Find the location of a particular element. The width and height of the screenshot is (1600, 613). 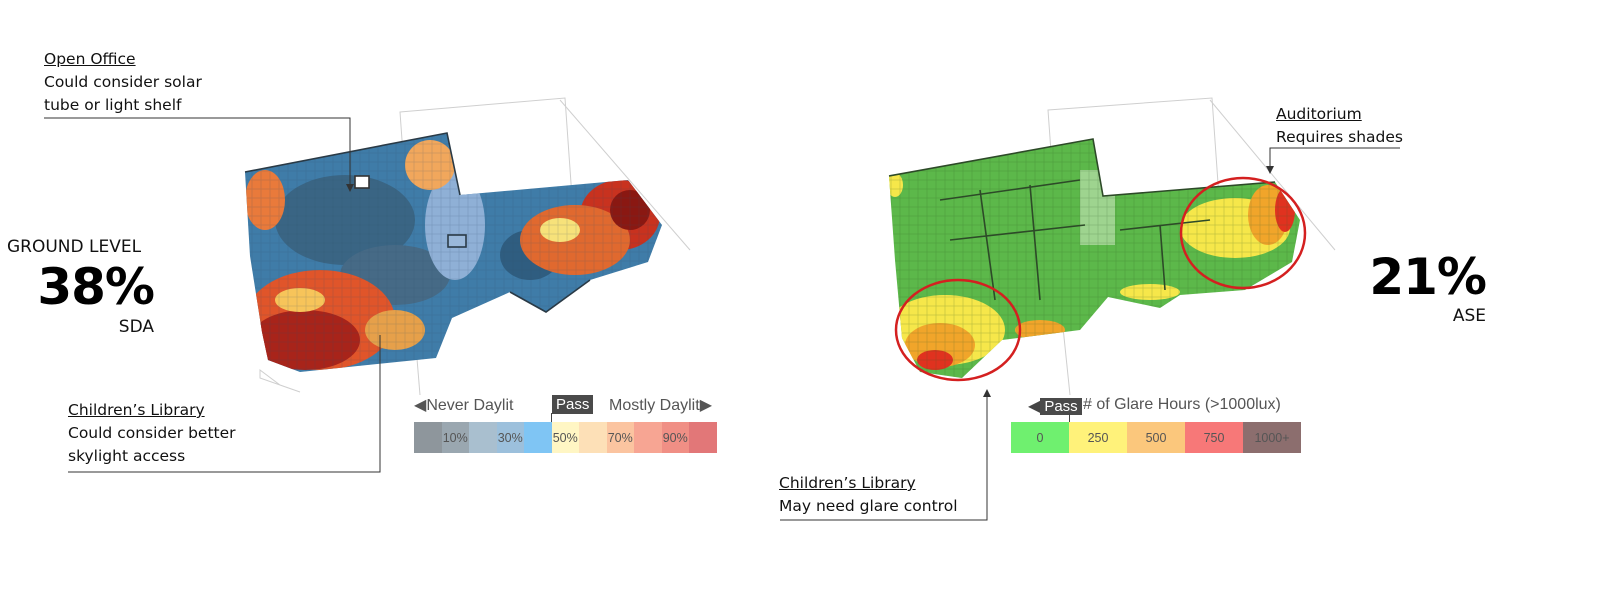

auditorium-highlight-circle is located at coordinates (1243, 233).